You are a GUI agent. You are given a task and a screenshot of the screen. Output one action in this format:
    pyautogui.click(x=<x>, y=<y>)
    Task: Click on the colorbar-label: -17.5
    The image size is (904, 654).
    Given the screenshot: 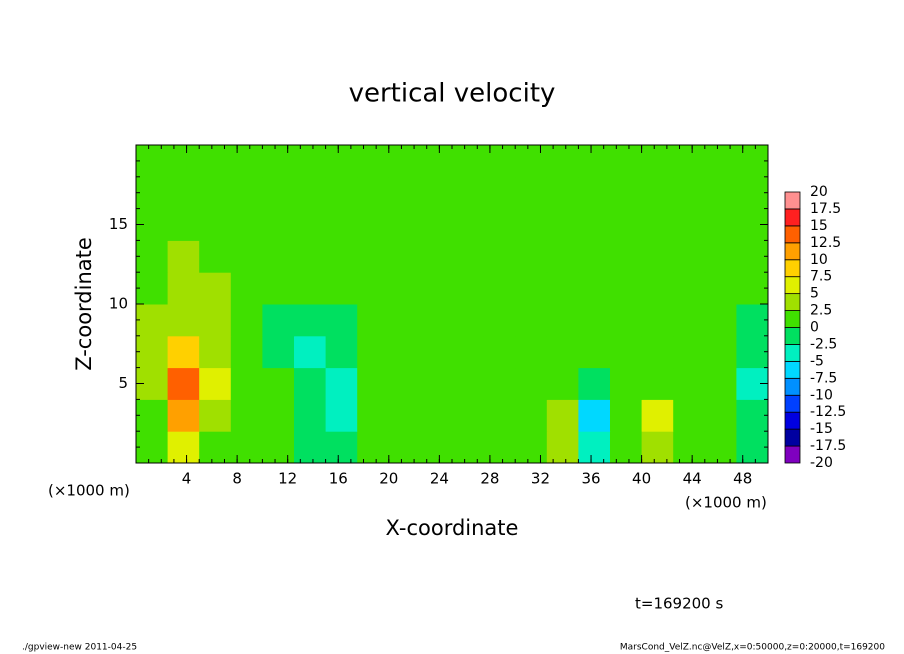 What is the action you would take?
    pyautogui.click(x=828, y=446)
    